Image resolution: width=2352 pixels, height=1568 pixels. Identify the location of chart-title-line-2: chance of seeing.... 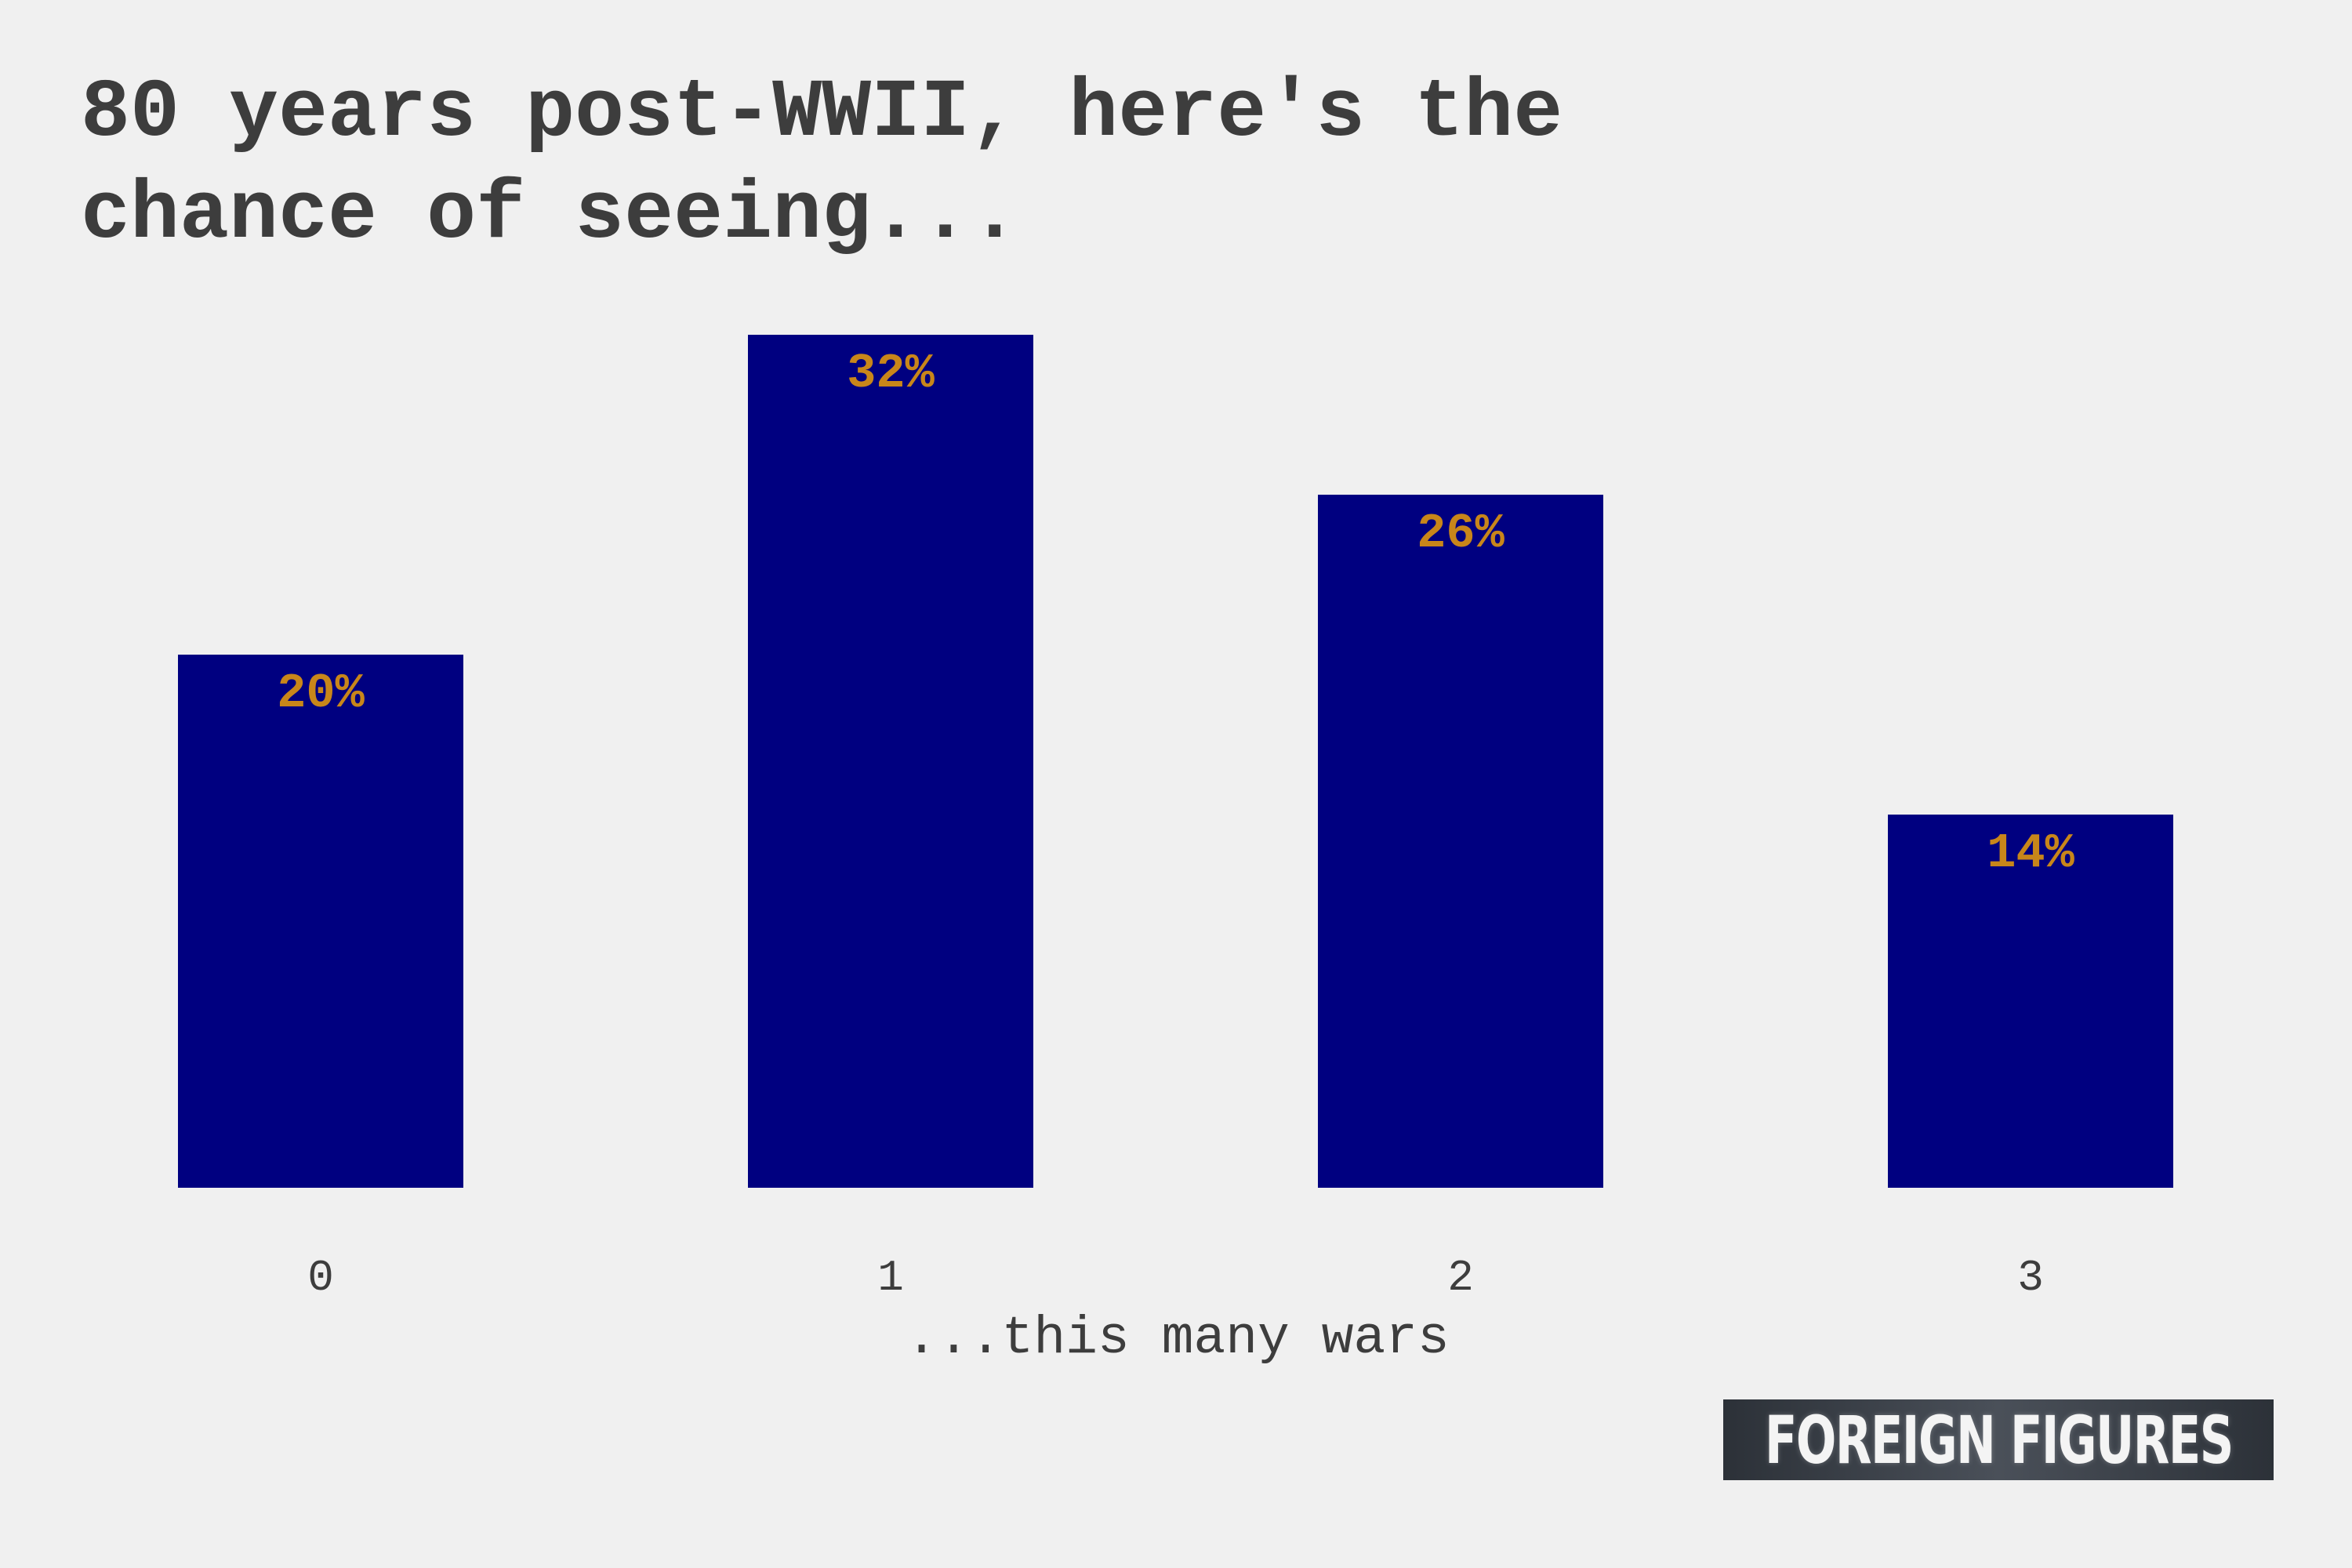
(550, 215).